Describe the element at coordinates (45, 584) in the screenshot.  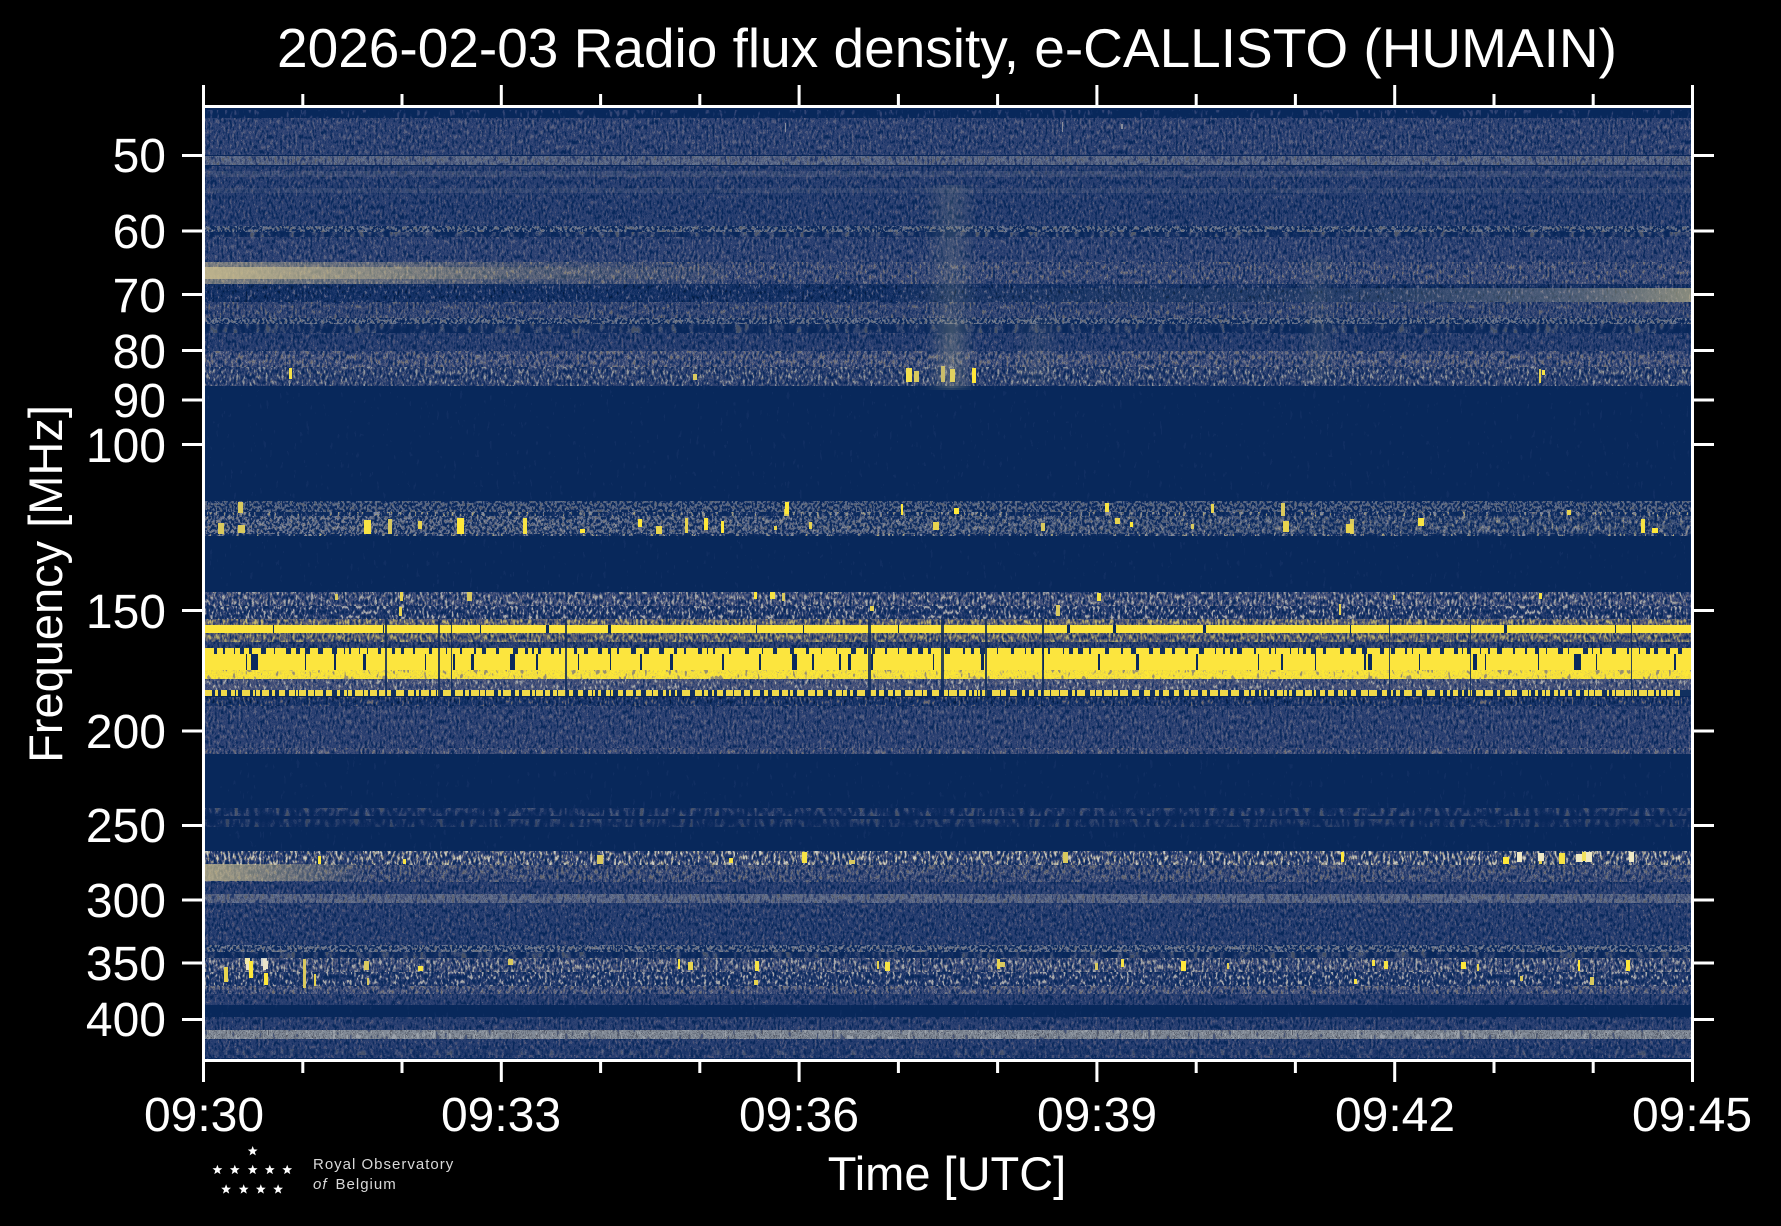
I see `svg-text: Frequency [MHz]` at that location.